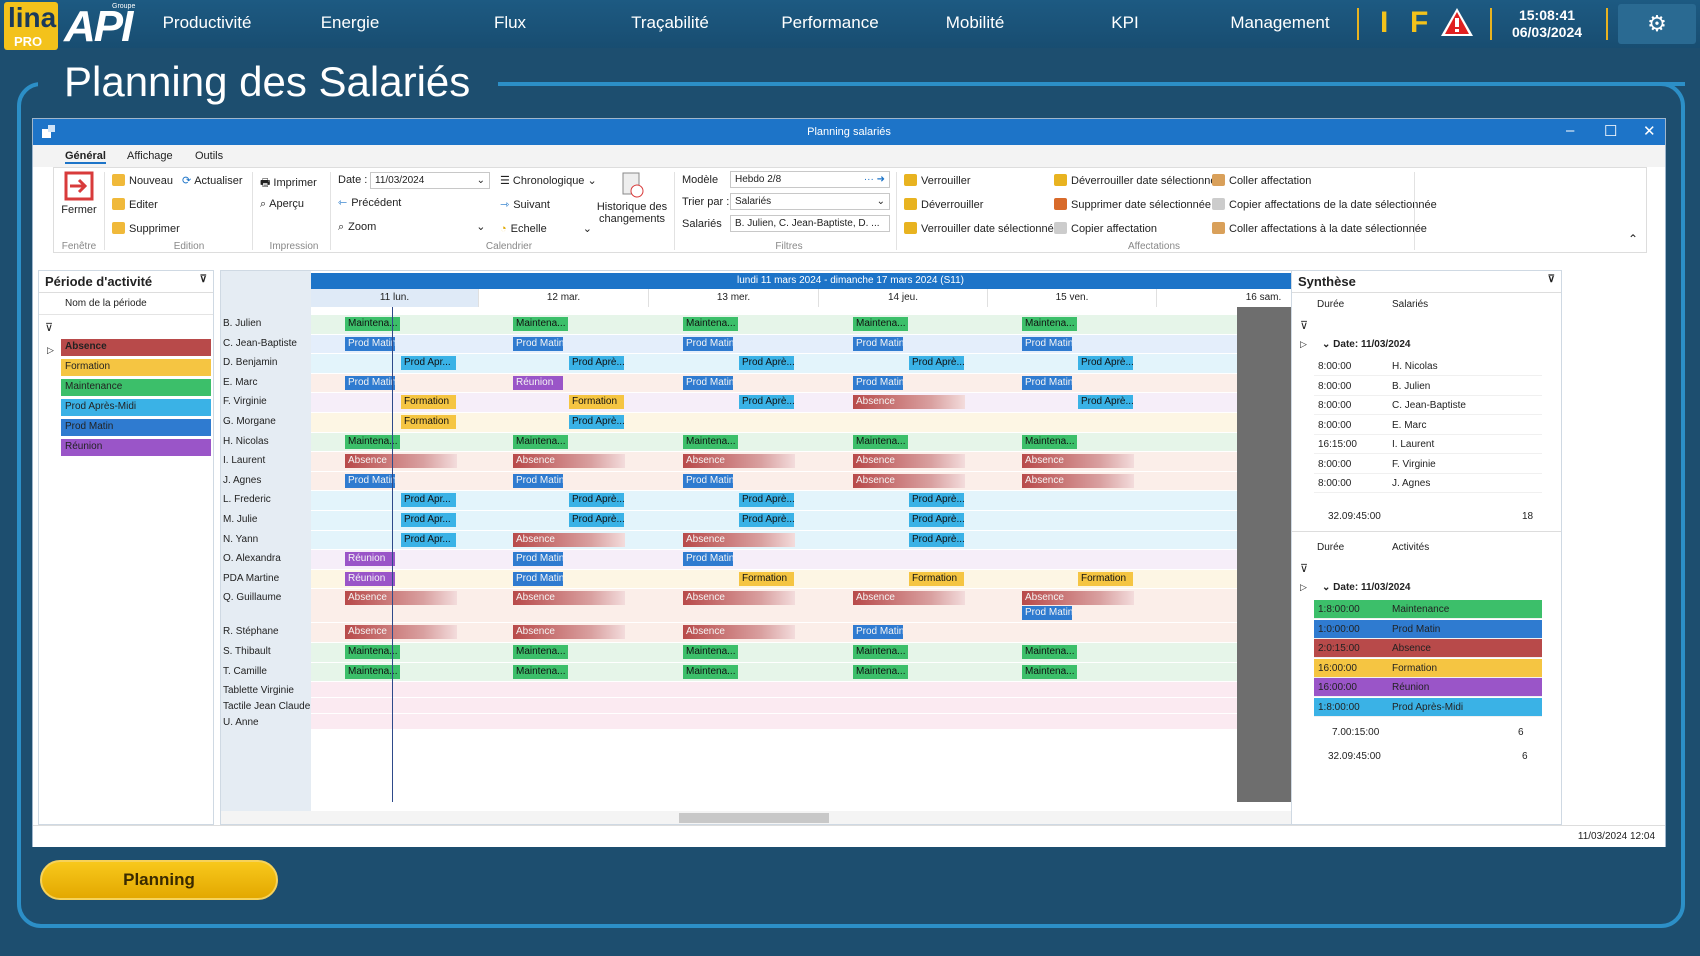 The height and width of the screenshot is (956, 1700). What do you see at coordinates (159, 880) in the screenshot?
I see `planning-button: Planning` at bounding box center [159, 880].